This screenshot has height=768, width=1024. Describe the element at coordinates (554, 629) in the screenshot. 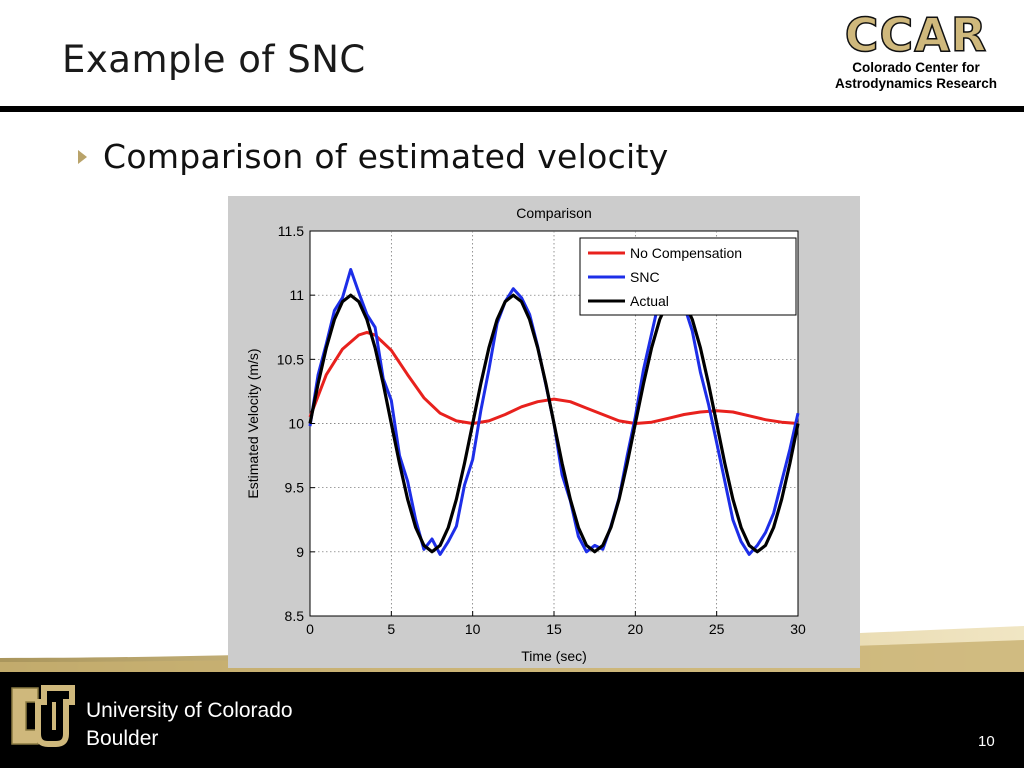

I see `x-tick-label: 15` at that location.